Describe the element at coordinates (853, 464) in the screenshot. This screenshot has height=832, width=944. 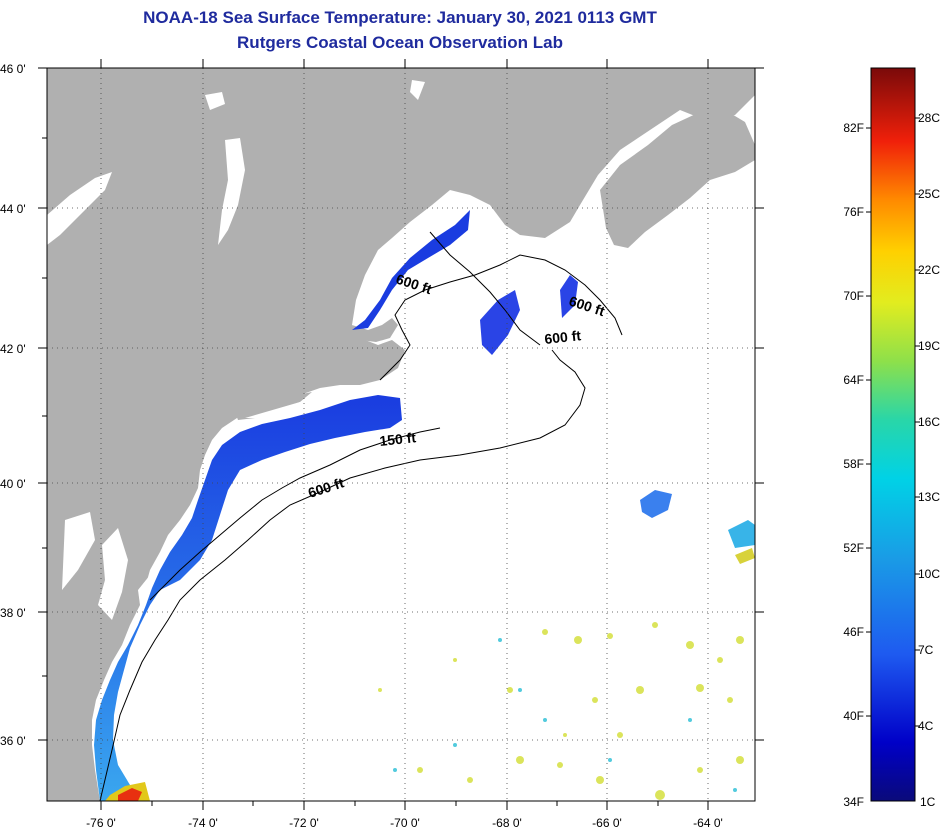
I see `colorbar-label-f: 58F` at that location.